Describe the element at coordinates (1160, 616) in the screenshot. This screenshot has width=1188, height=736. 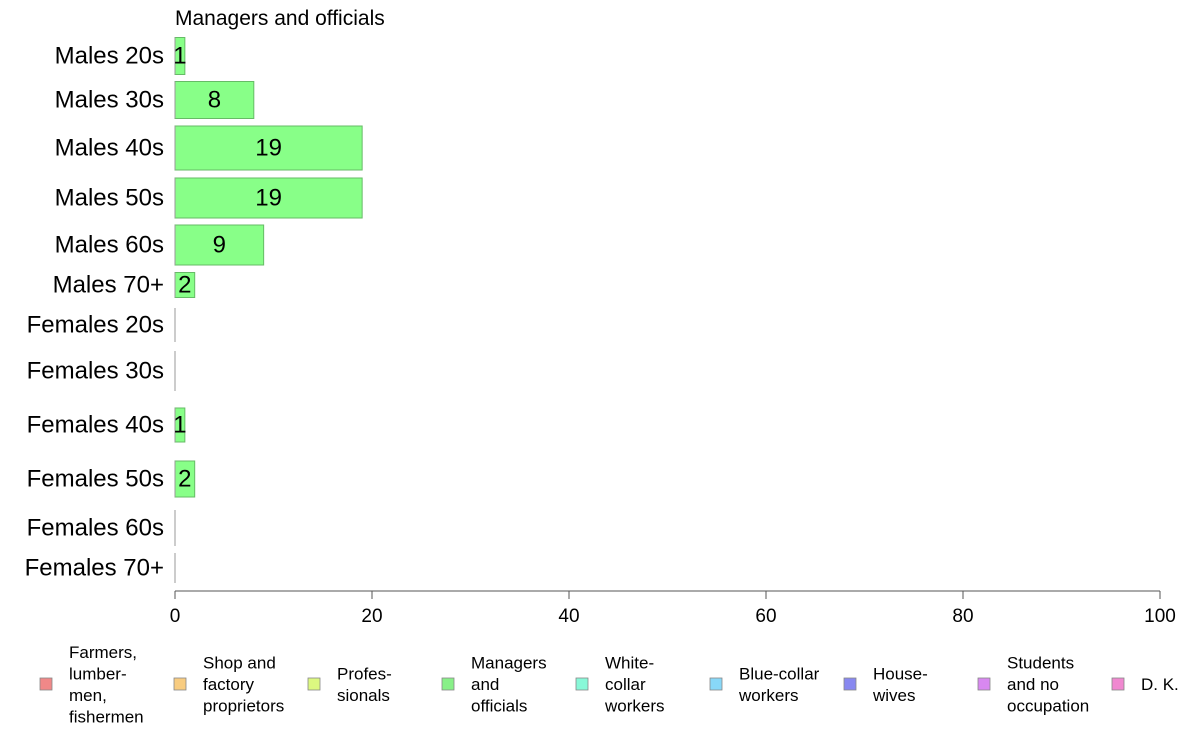
I see `x-tick-label: 100` at that location.